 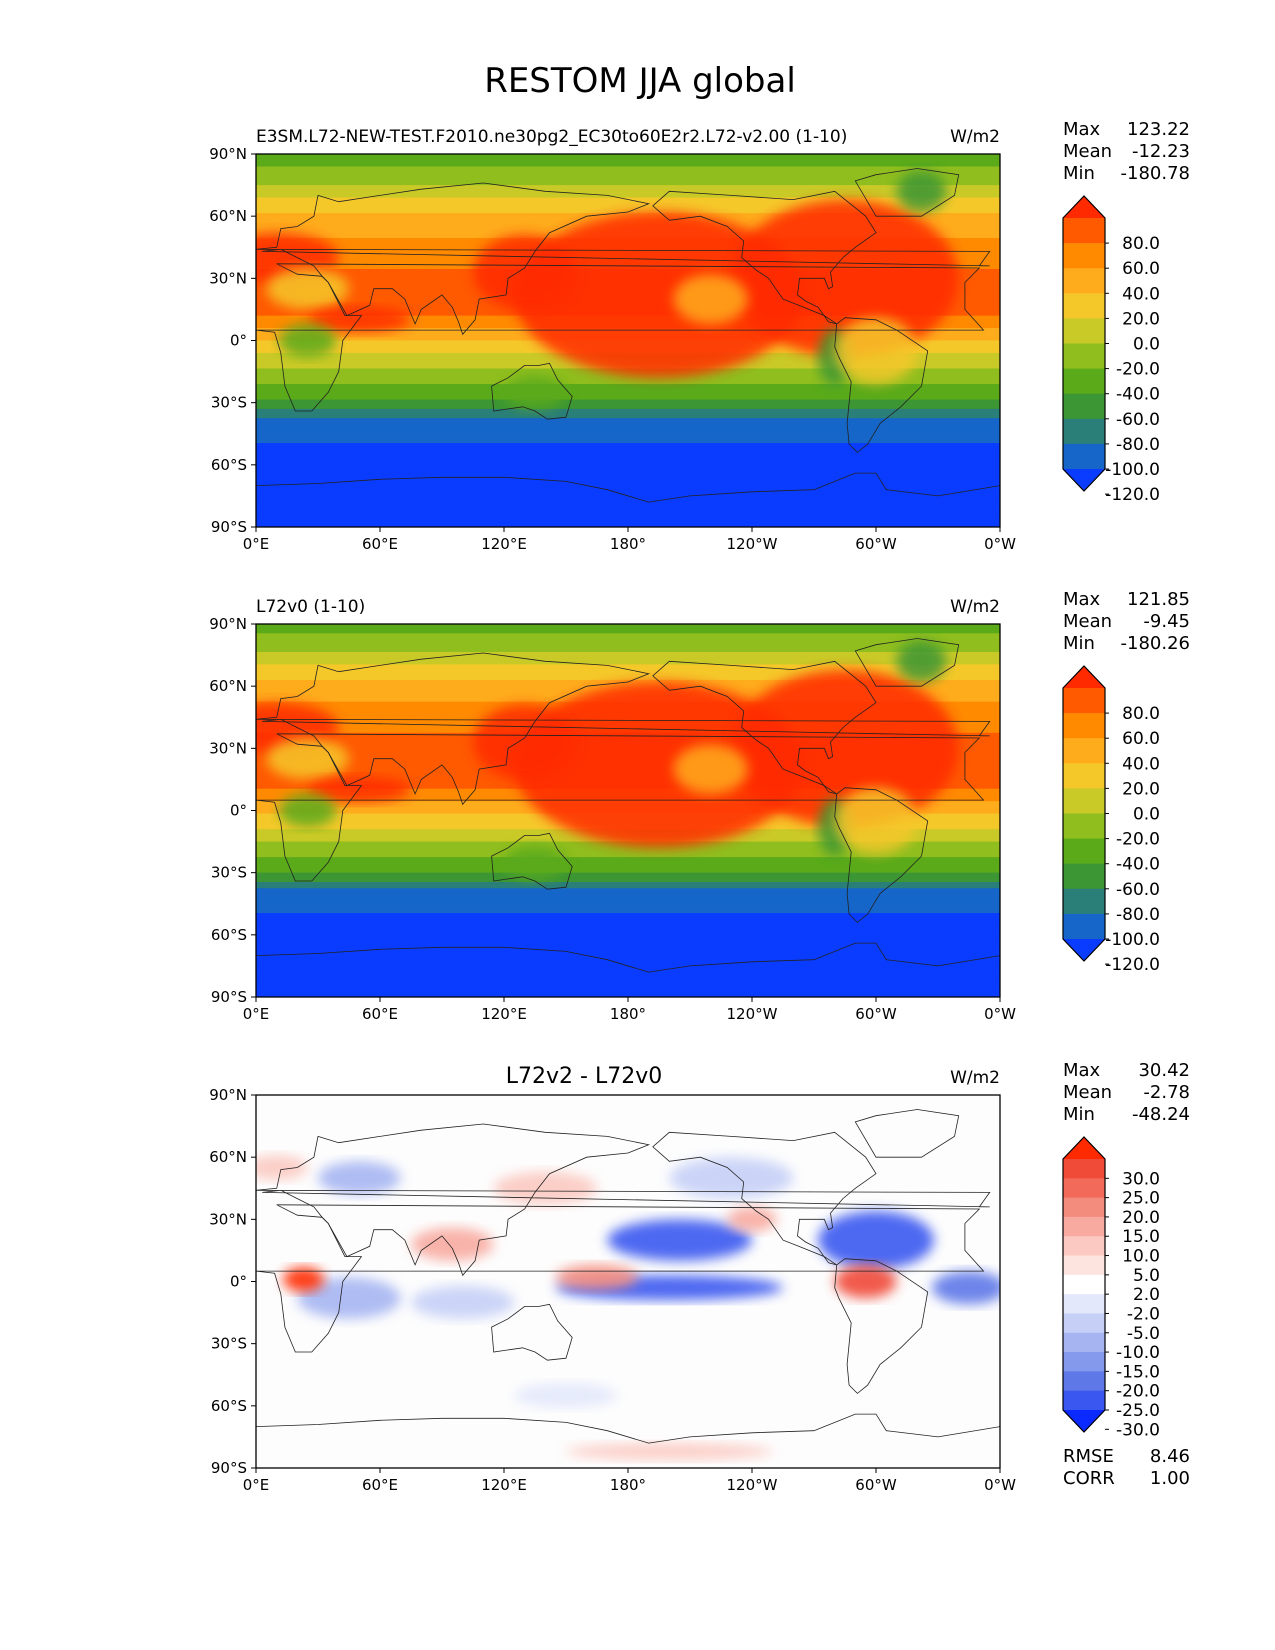 What do you see at coordinates (1079, 1114) in the screenshot?
I see `stat-label-min: Min` at bounding box center [1079, 1114].